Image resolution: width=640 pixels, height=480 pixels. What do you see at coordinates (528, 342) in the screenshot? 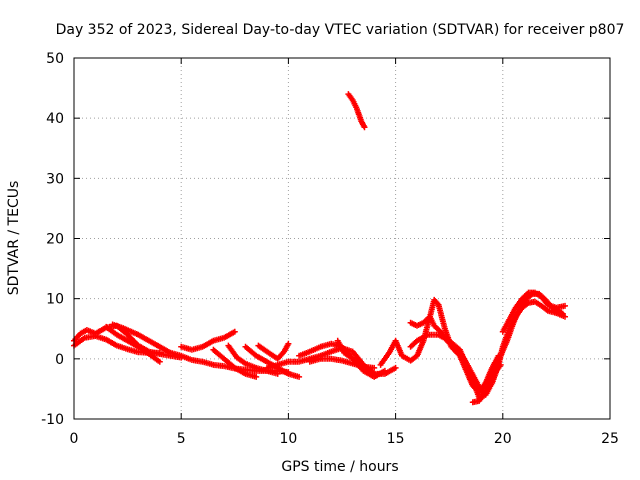
I see `series-r` at bounding box center [528, 342].